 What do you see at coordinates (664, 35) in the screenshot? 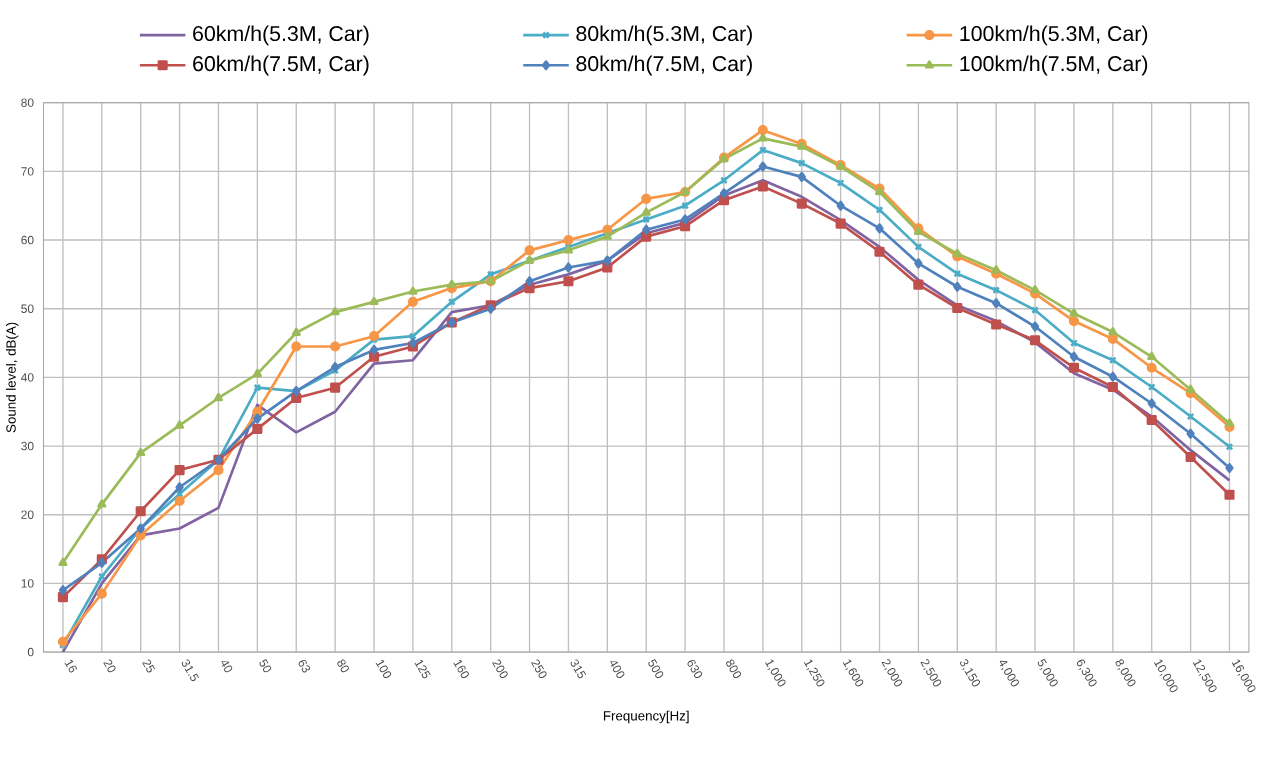
I see `legend-label: 80km/h(5.3M, Car)` at bounding box center [664, 35].